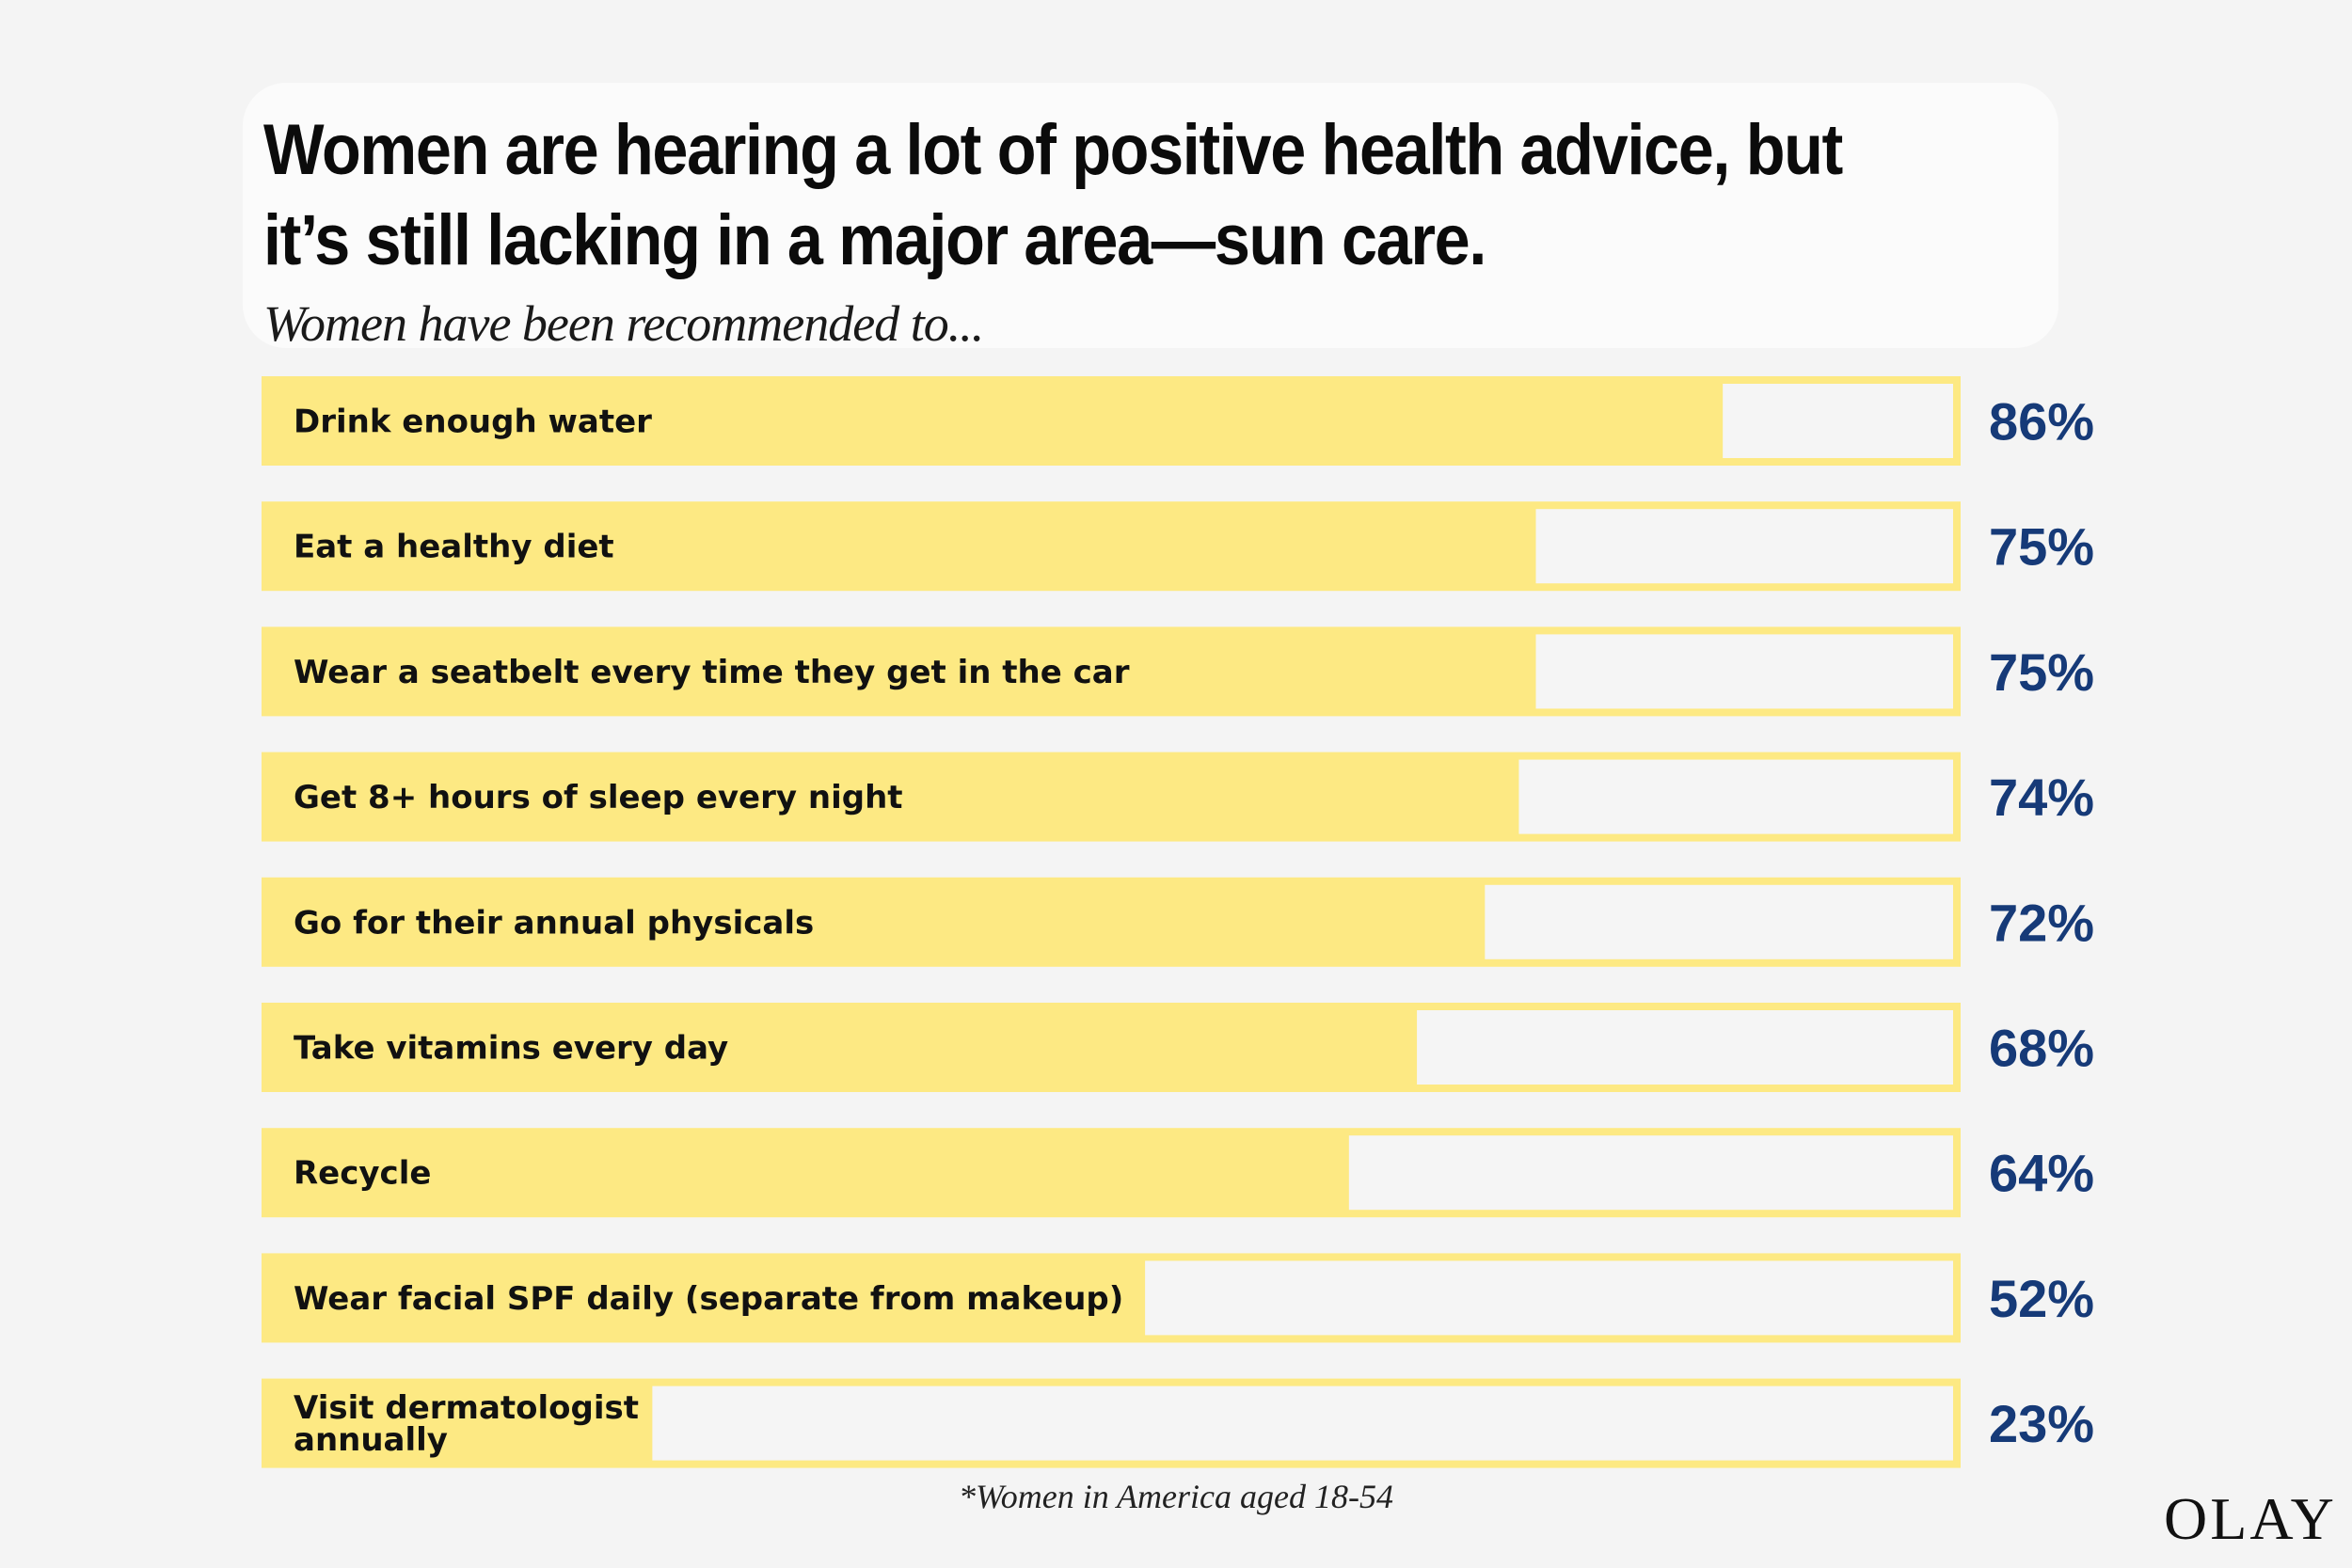 The width and height of the screenshot is (2352, 1568). What do you see at coordinates (598, 797) in the screenshot?
I see `category-label: Get 8+ hours of sleep every night` at bounding box center [598, 797].